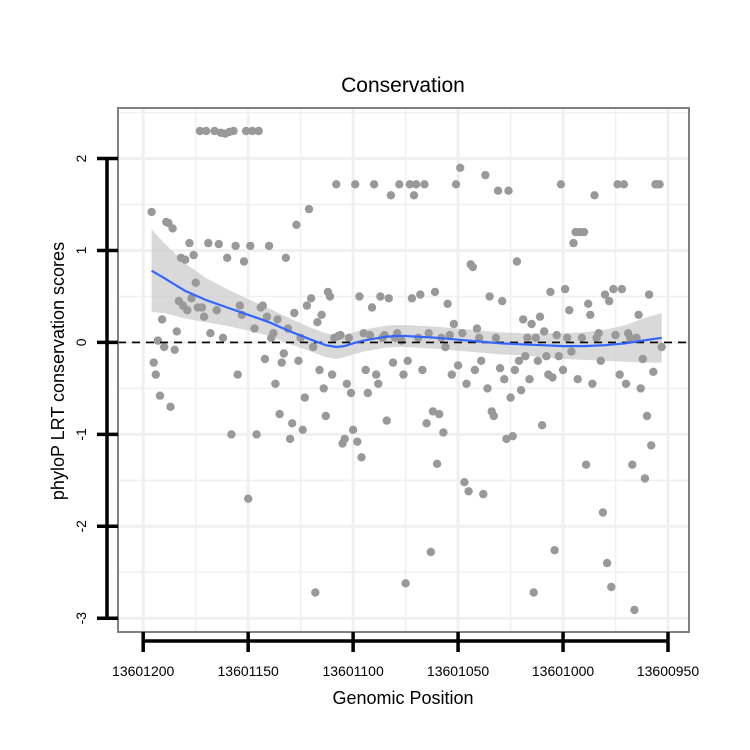 Image resolution: width=750 pixels, height=750 pixels. What do you see at coordinates (402, 698) in the screenshot?
I see `x-axis-title: Genomic Position` at bounding box center [402, 698].